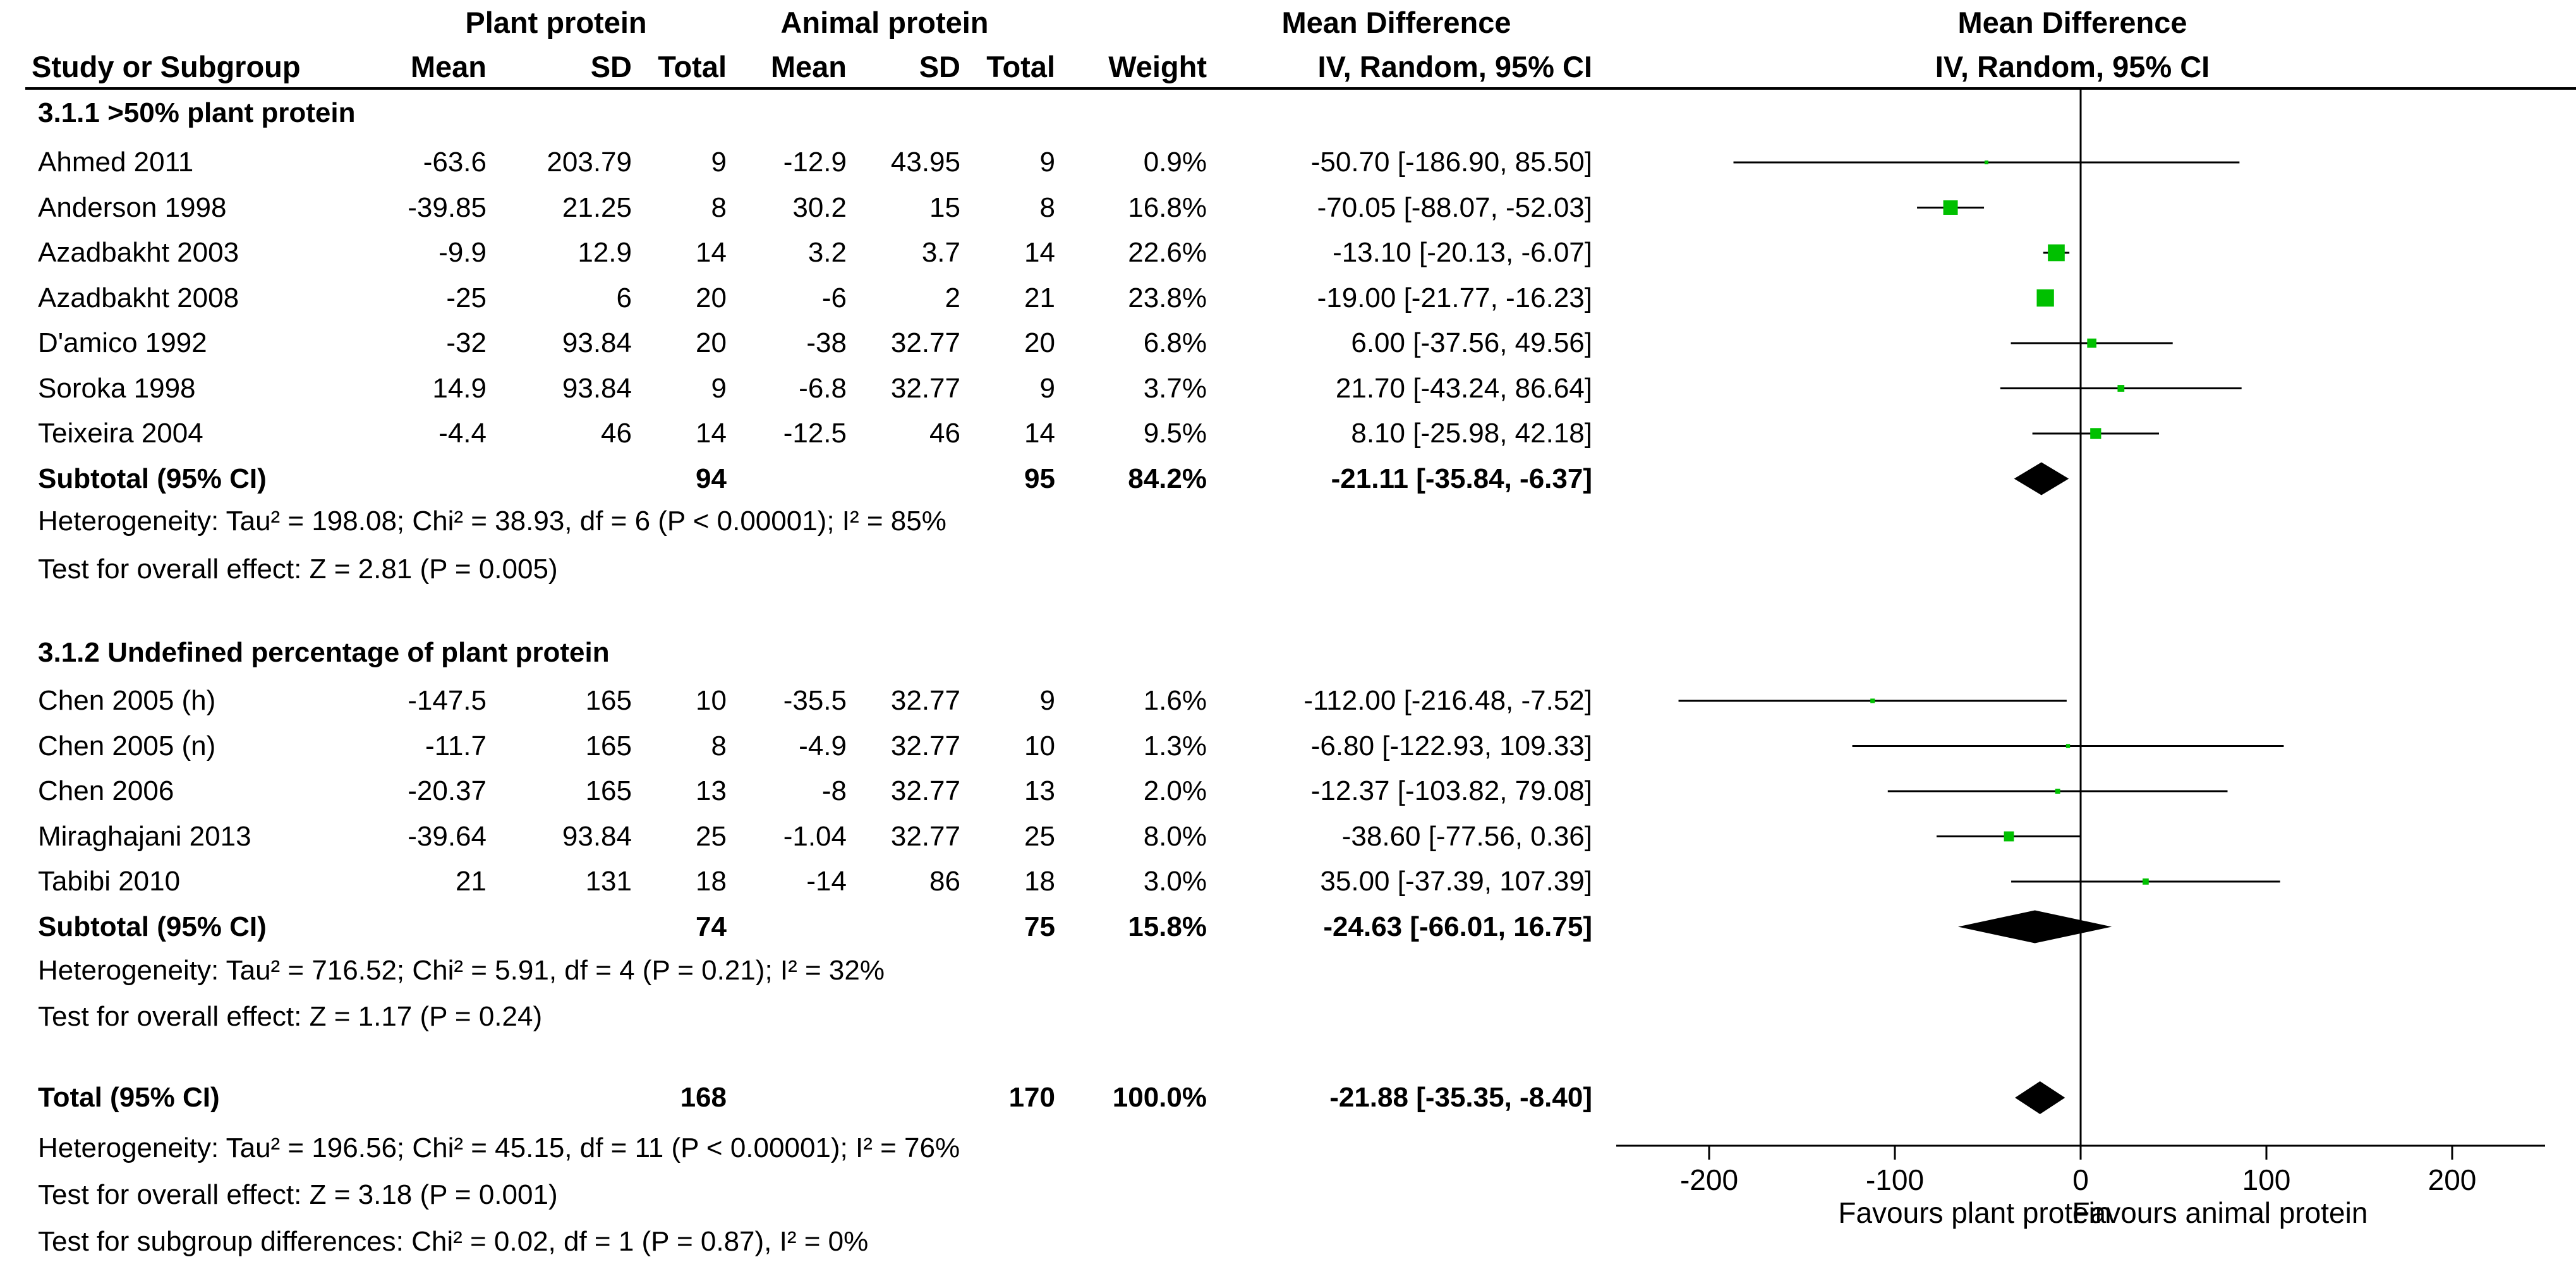 The width and height of the screenshot is (2576, 1262). I want to click on cell-ci: -12.37 [-103.82, 79.08], so click(1451, 791).